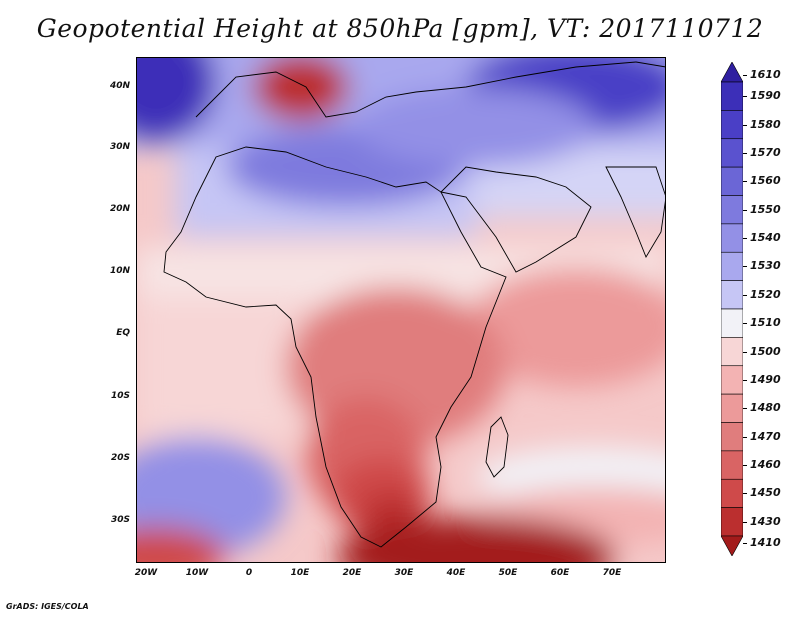  What do you see at coordinates (765, 351) in the screenshot?
I see `colorbar-label-1500: 1500` at bounding box center [765, 351].